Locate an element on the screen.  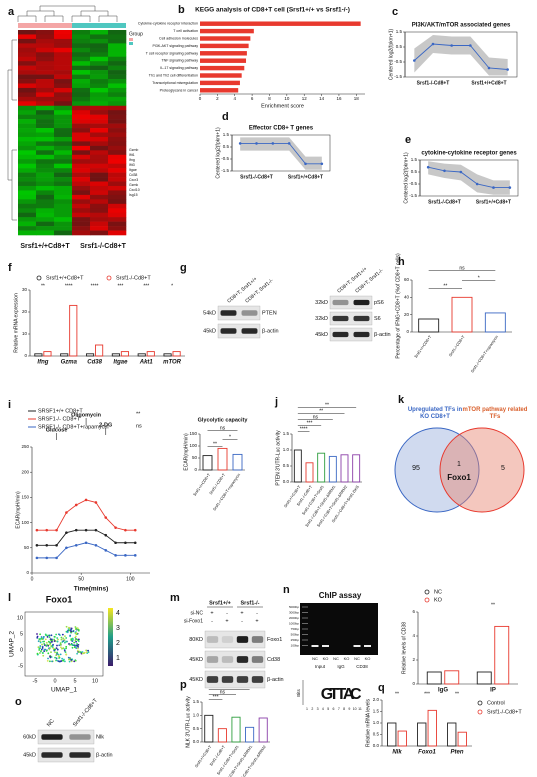
y-tick-label: -0.5 is located at coordinates (225, 158).